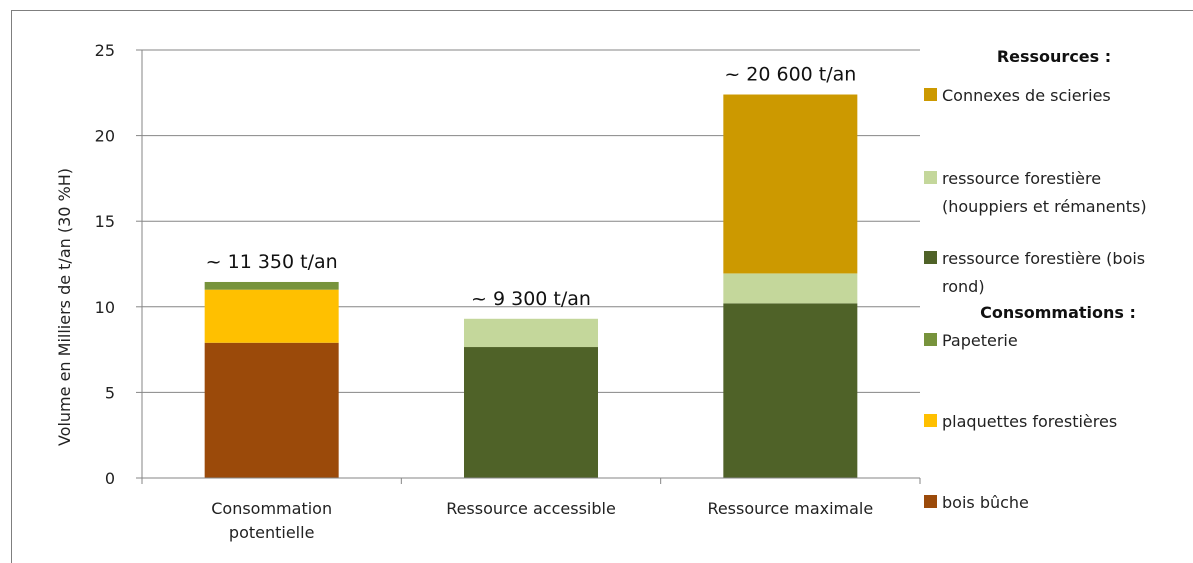 This screenshot has height=563, width=1193. What do you see at coordinates (110, 392) in the screenshot?
I see `y-tick-label: 5` at bounding box center [110, 392].